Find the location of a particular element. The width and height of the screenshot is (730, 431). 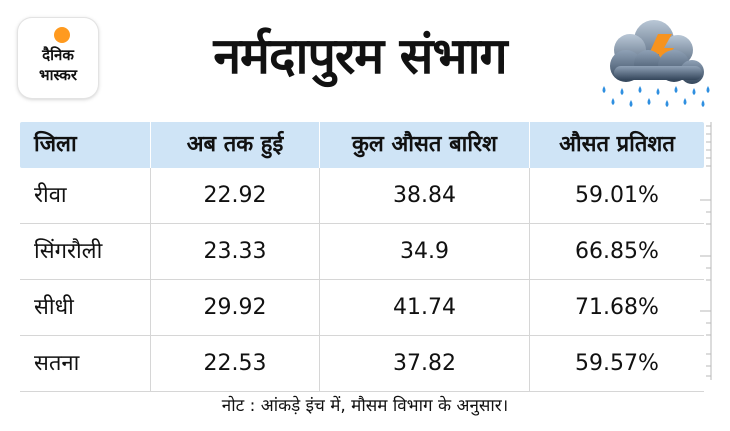

cell-district: सीधी is located at coordinates (85, 307).